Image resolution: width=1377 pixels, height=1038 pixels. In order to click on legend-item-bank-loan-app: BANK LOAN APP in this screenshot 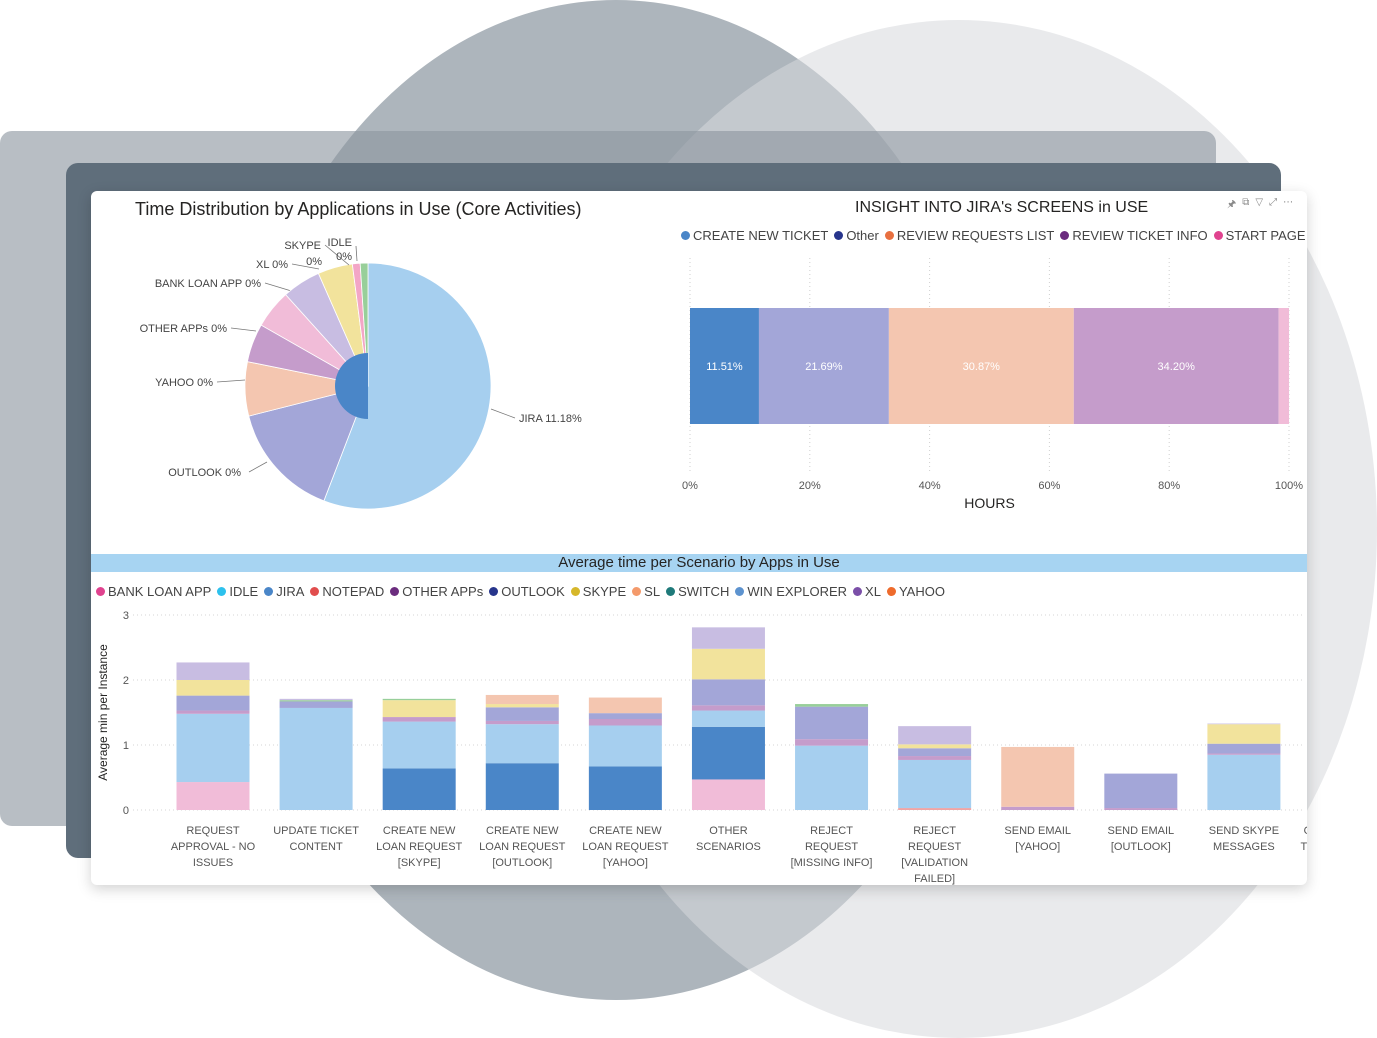, I will do `click(153, 591)`.